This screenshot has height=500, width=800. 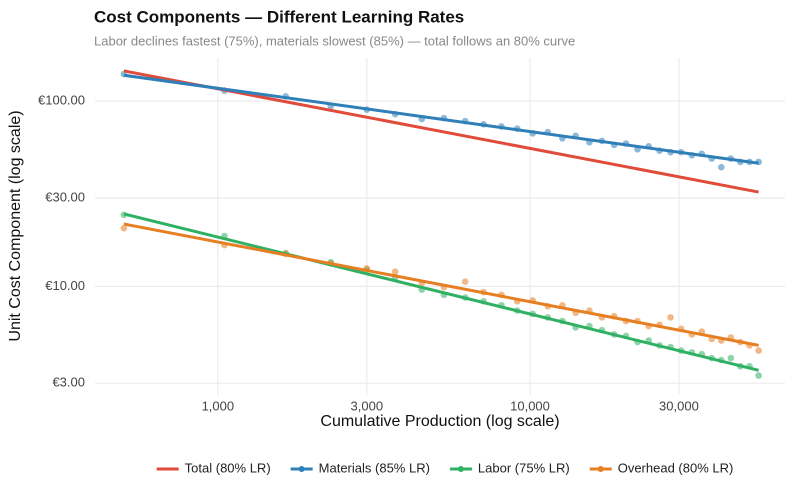 I want to click on legend-label: Overhead (80% LR), so click(x=676, y=467).